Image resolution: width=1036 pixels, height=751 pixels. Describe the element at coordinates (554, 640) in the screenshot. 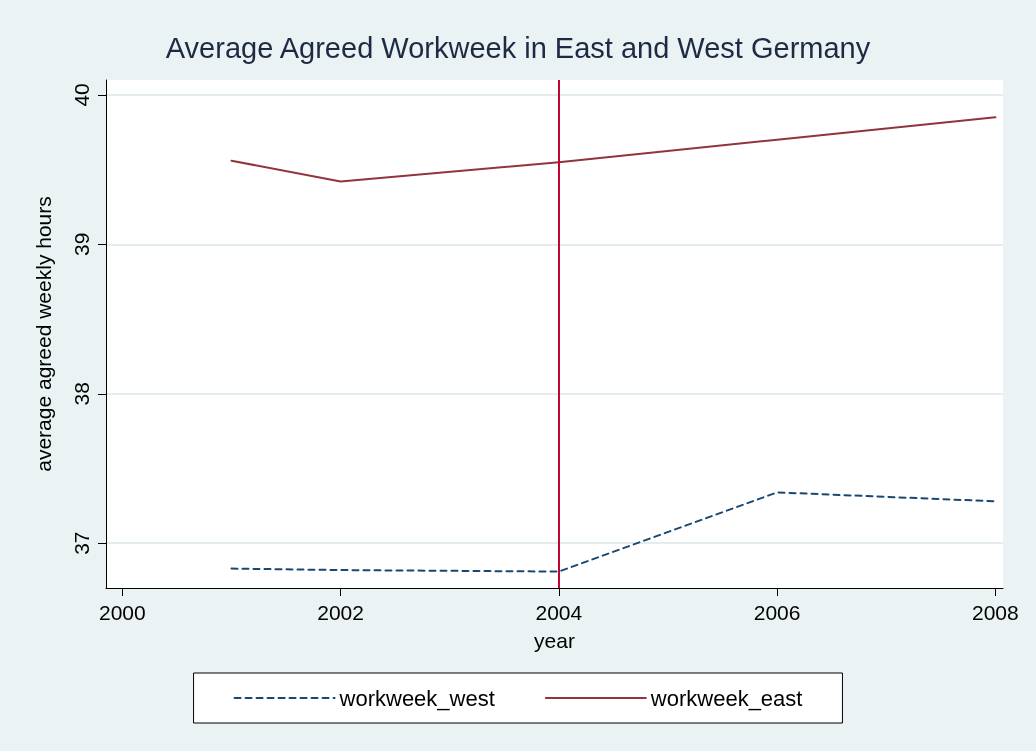

I see `x-axis-title: year` at that location.